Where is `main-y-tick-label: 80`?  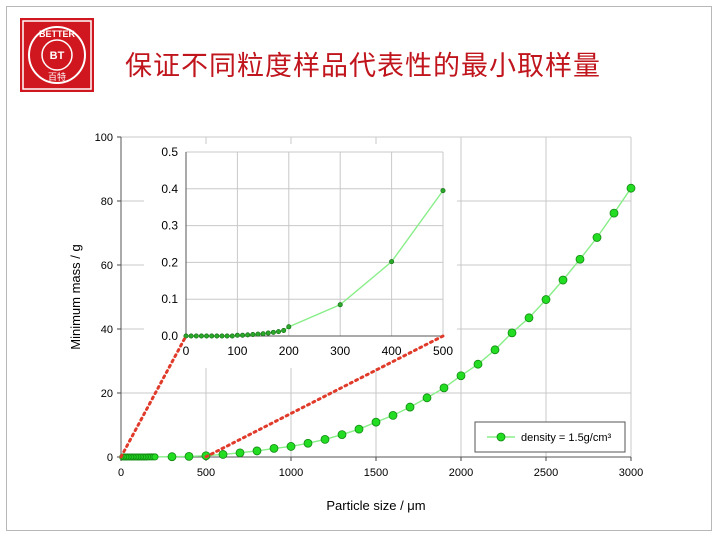 main-y-tick-label: 80 is located at coordinates (107, 202).